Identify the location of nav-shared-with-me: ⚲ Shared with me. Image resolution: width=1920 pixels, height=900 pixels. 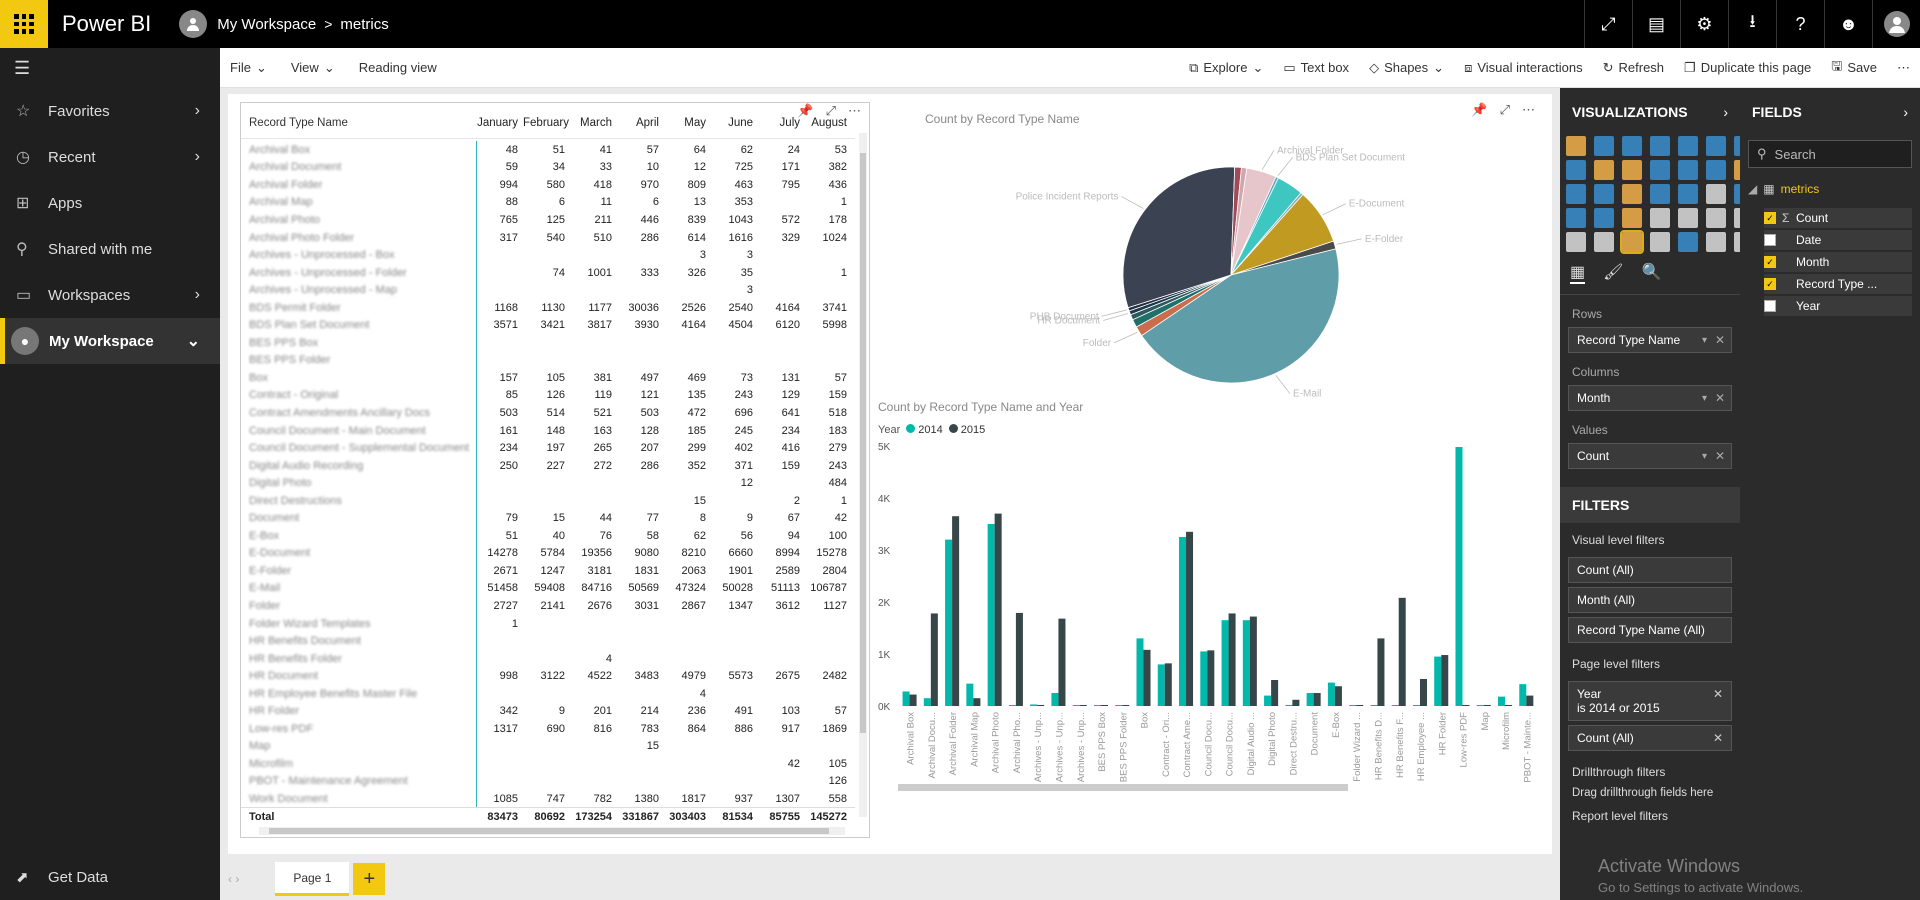
(110, 249).